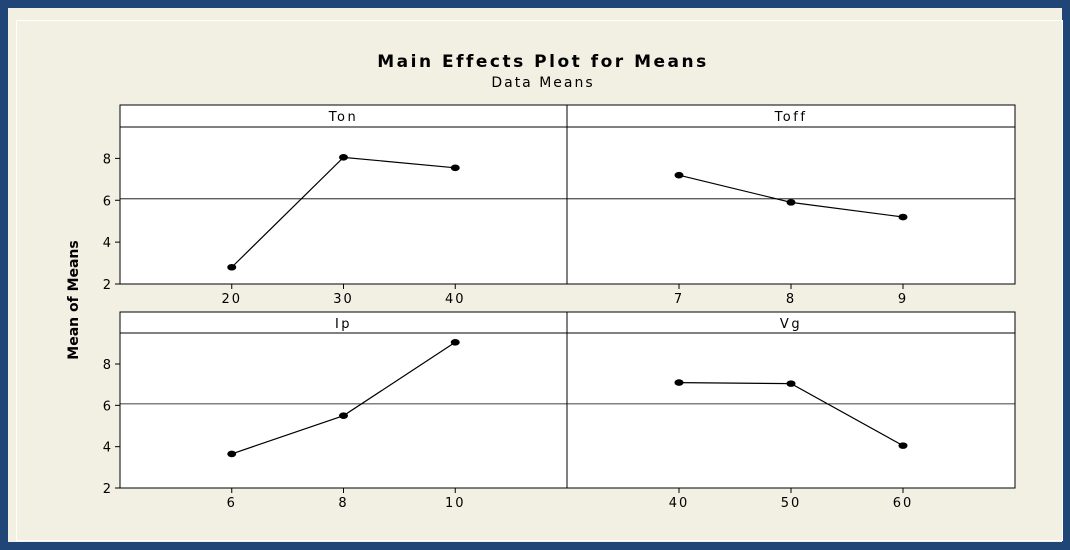 The image size is (1070, 550). Describe the element at coordinates (903, 503) in the screenshot. I see `x-tick-label-vg-60: 60` at that location.